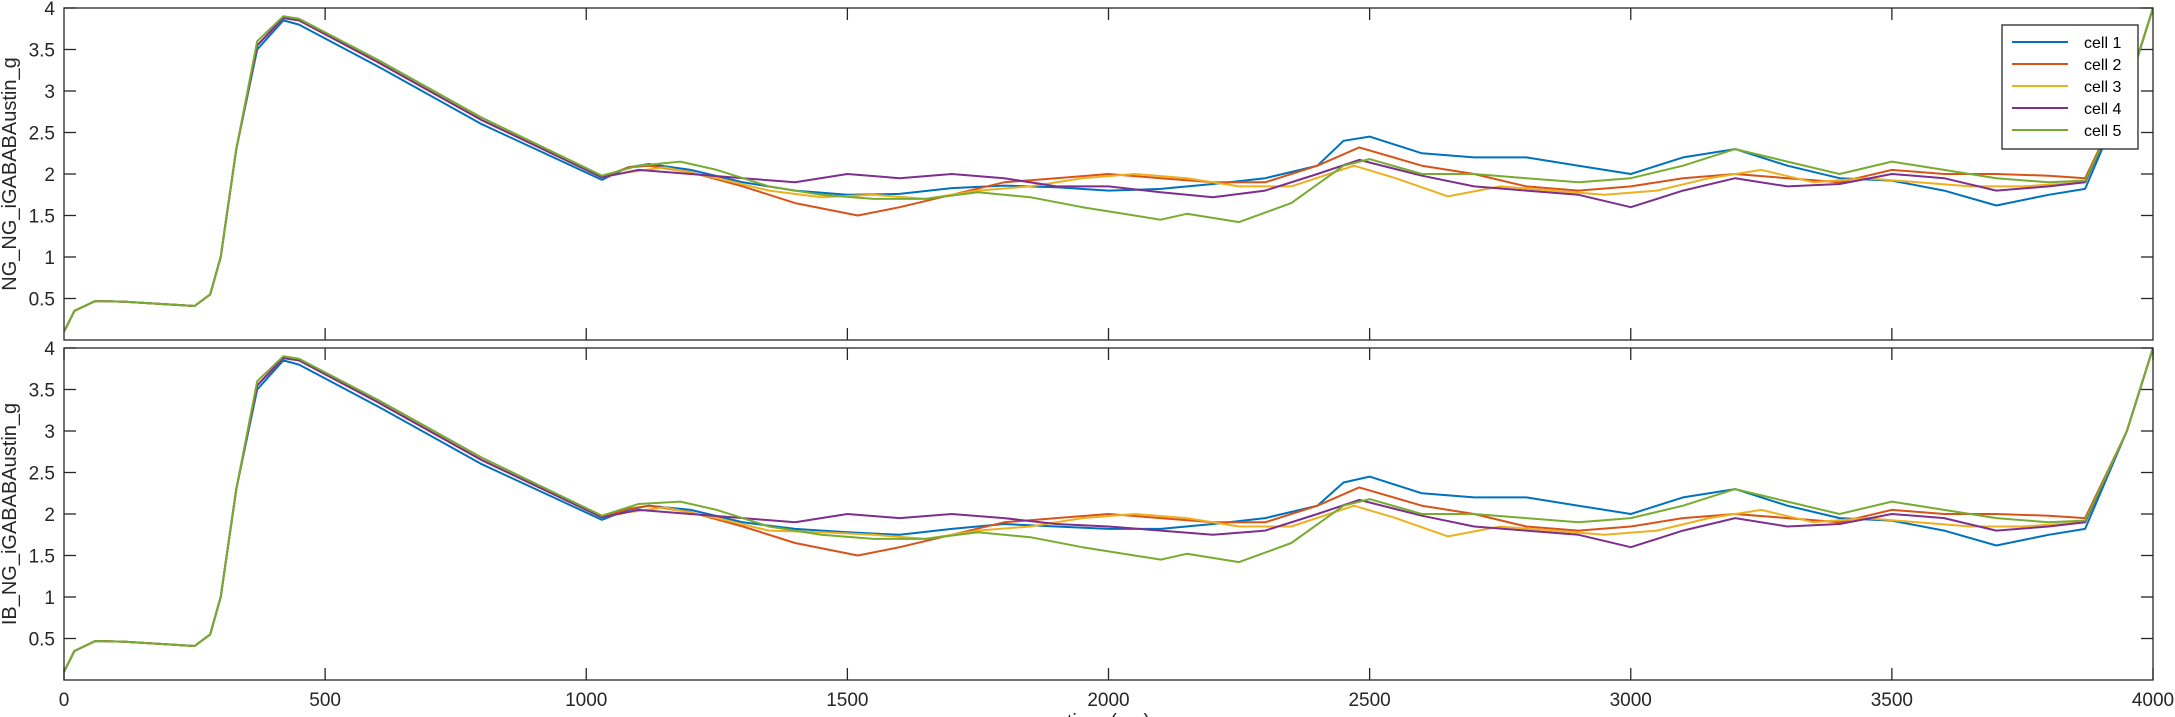  I want to click on y-axis-label: NG_NG_iGABABAustin_g, so click(10, 173).